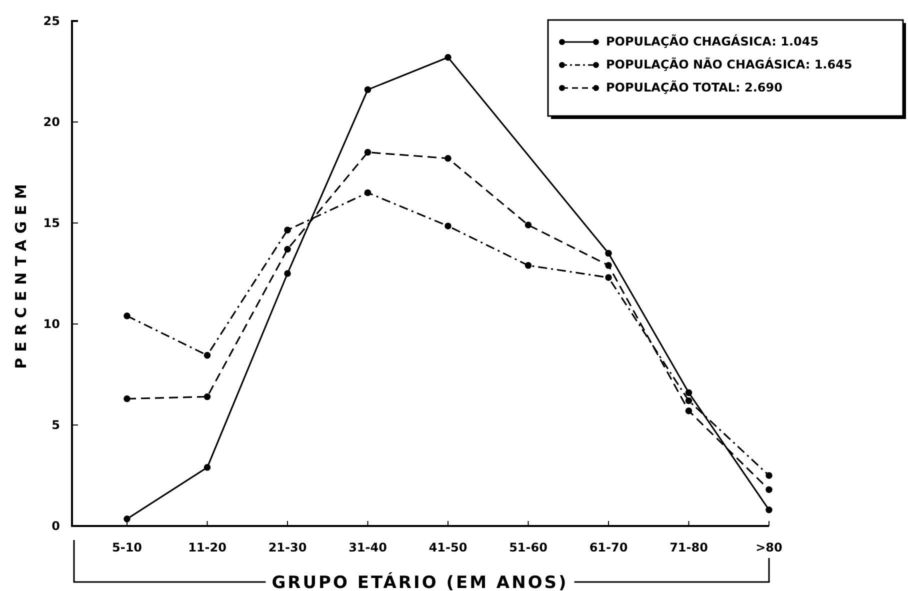  Describe the element at coordinates (420, 581) in the screenshot. I see `x-axis-title: GRUPO ETÁRIO (EM ANOS)` at that location.